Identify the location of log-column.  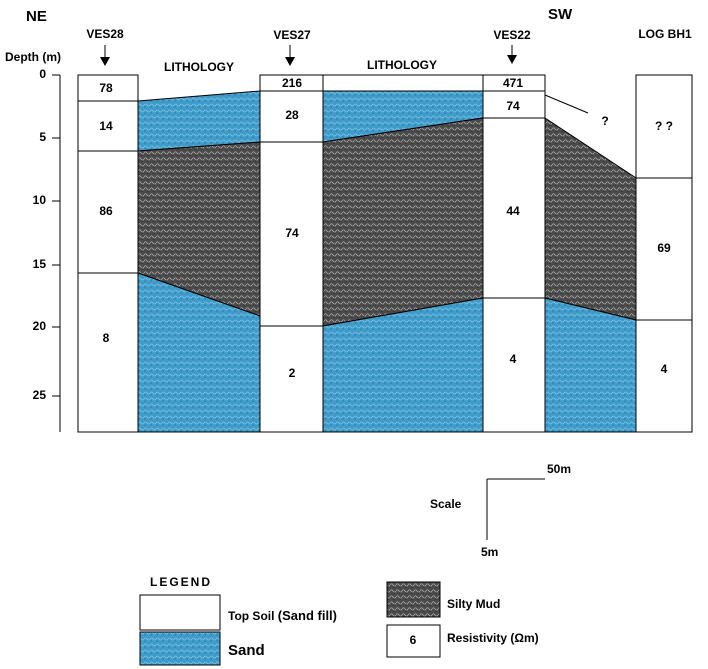
(664, 253).